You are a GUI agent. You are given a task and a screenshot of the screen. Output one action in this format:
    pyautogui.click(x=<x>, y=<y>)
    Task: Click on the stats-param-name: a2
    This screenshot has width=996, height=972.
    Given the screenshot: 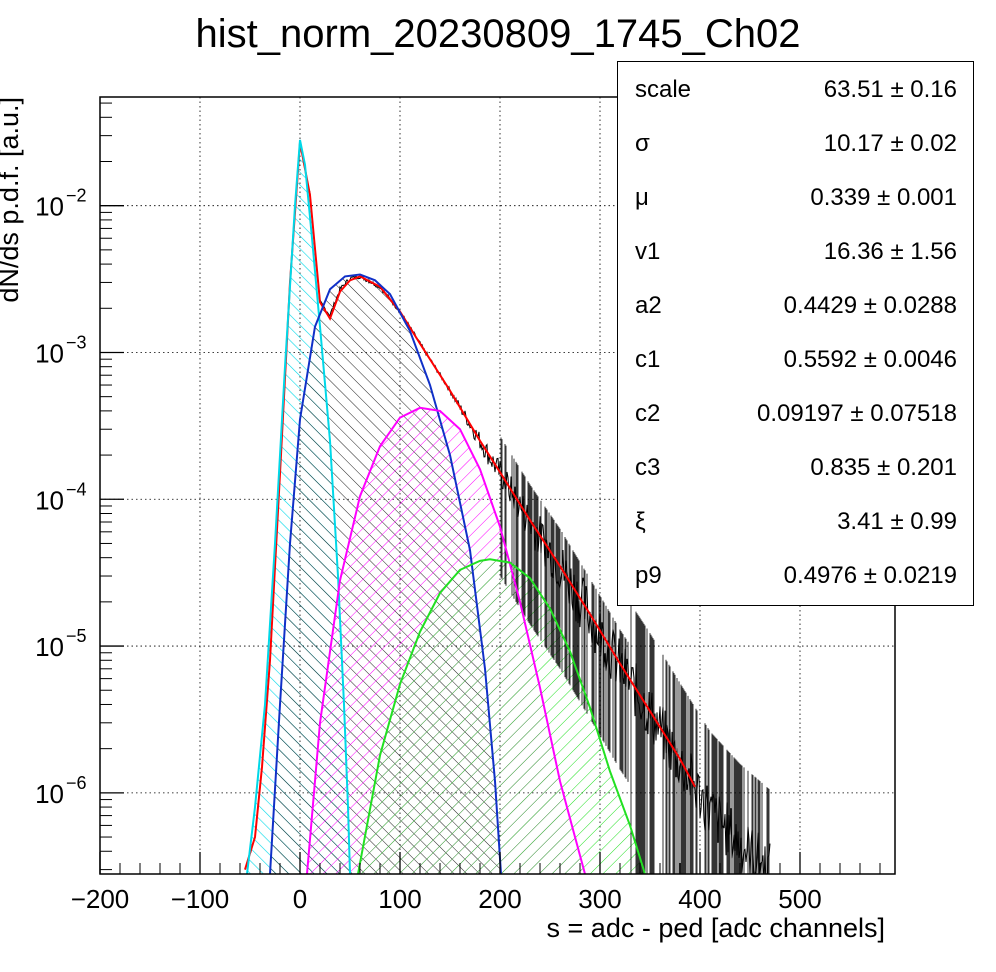 What is the action you would take?
    pyautogui.click(x=648, y=305)
    